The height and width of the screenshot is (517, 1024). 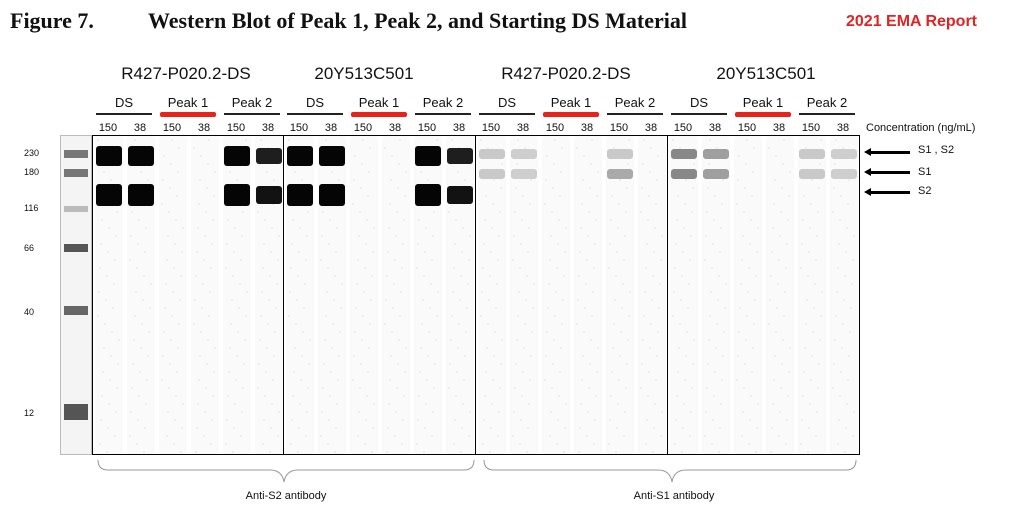 I want to click on protein-band, so click(x=237, y=195).